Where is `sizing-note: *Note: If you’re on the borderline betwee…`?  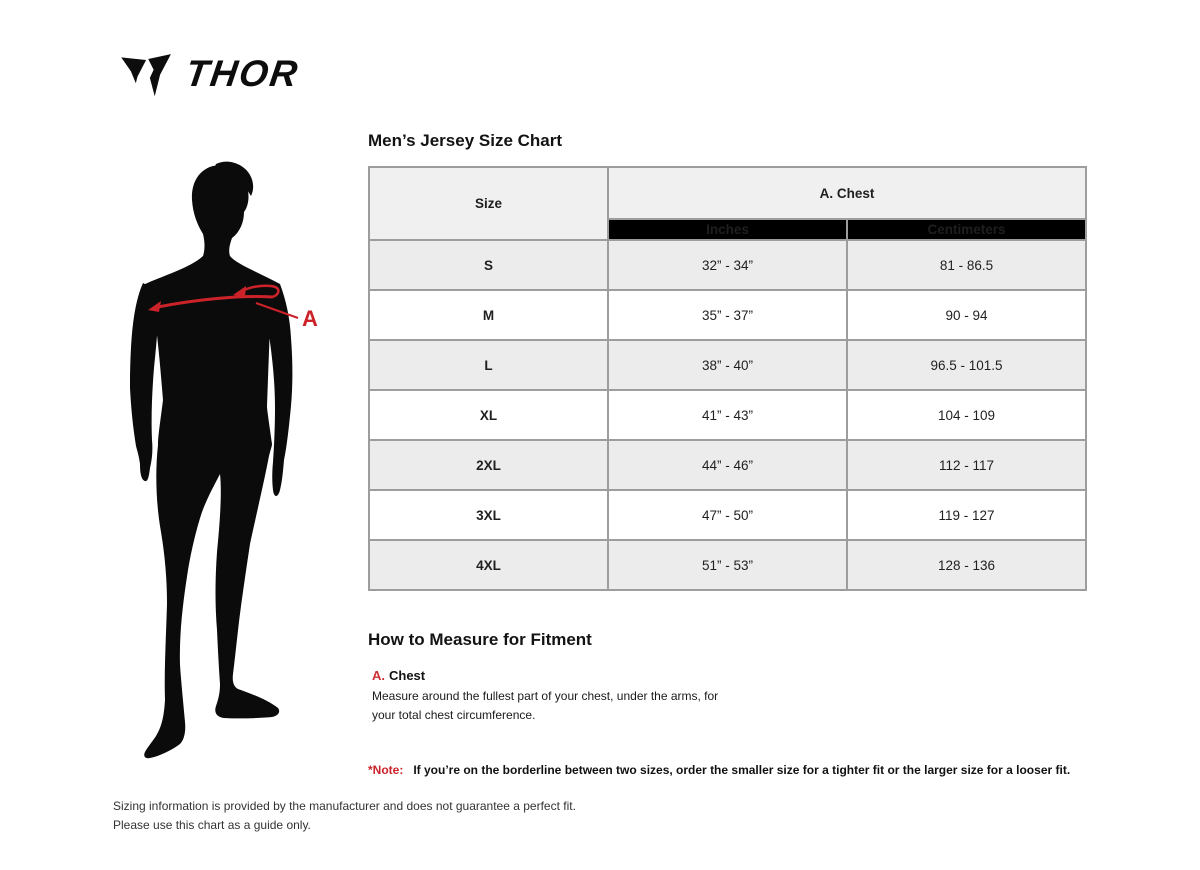 sizing-note: *Note: If you’re on the borderline betwee… is located at coordinates (719, 770).